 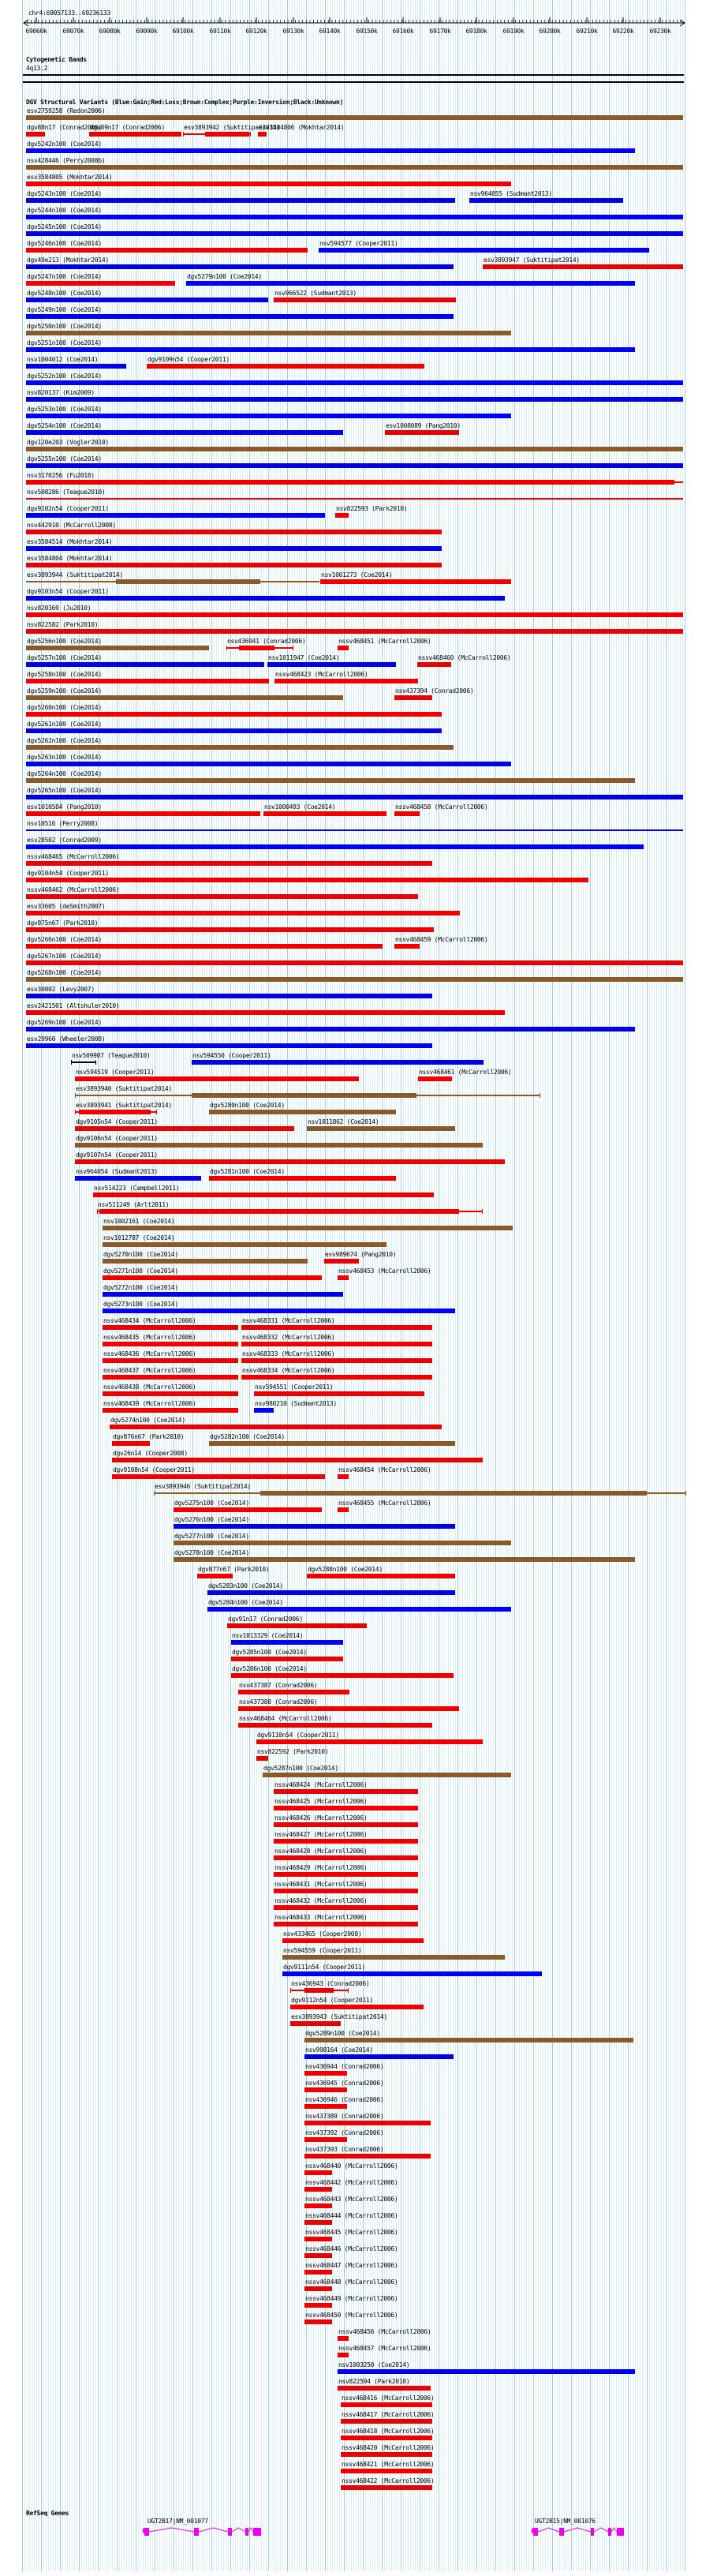 I want to click on variant-bar-nsv10516, so click(x=354, y=830).